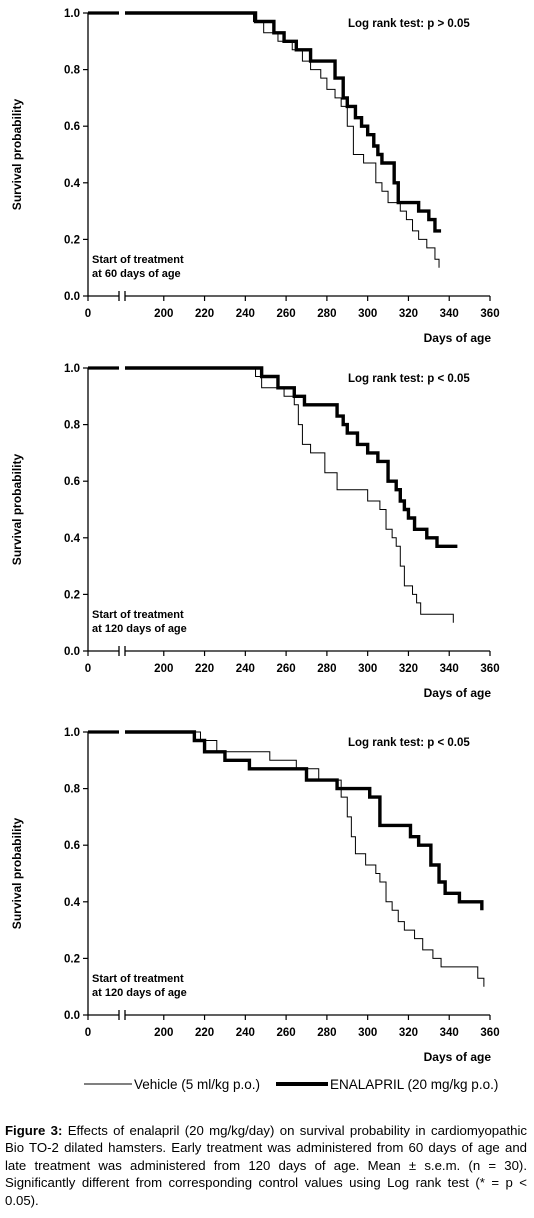 The width and height of the screenshot is (534, 1218). I want to click on treatment-note-line2: at 60 days of age, so click(136, 274).